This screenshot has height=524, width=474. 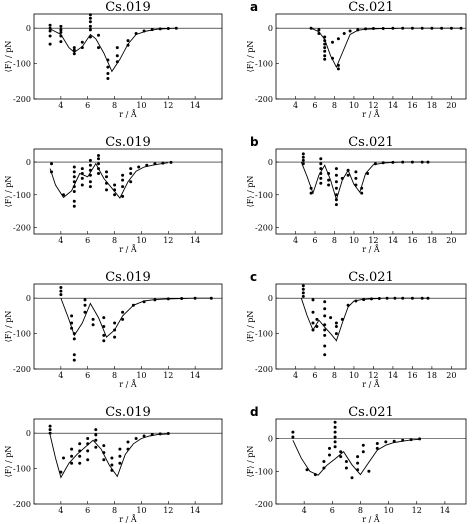 I want to click on x-tick-label: 12, so click(x=168, y=105).